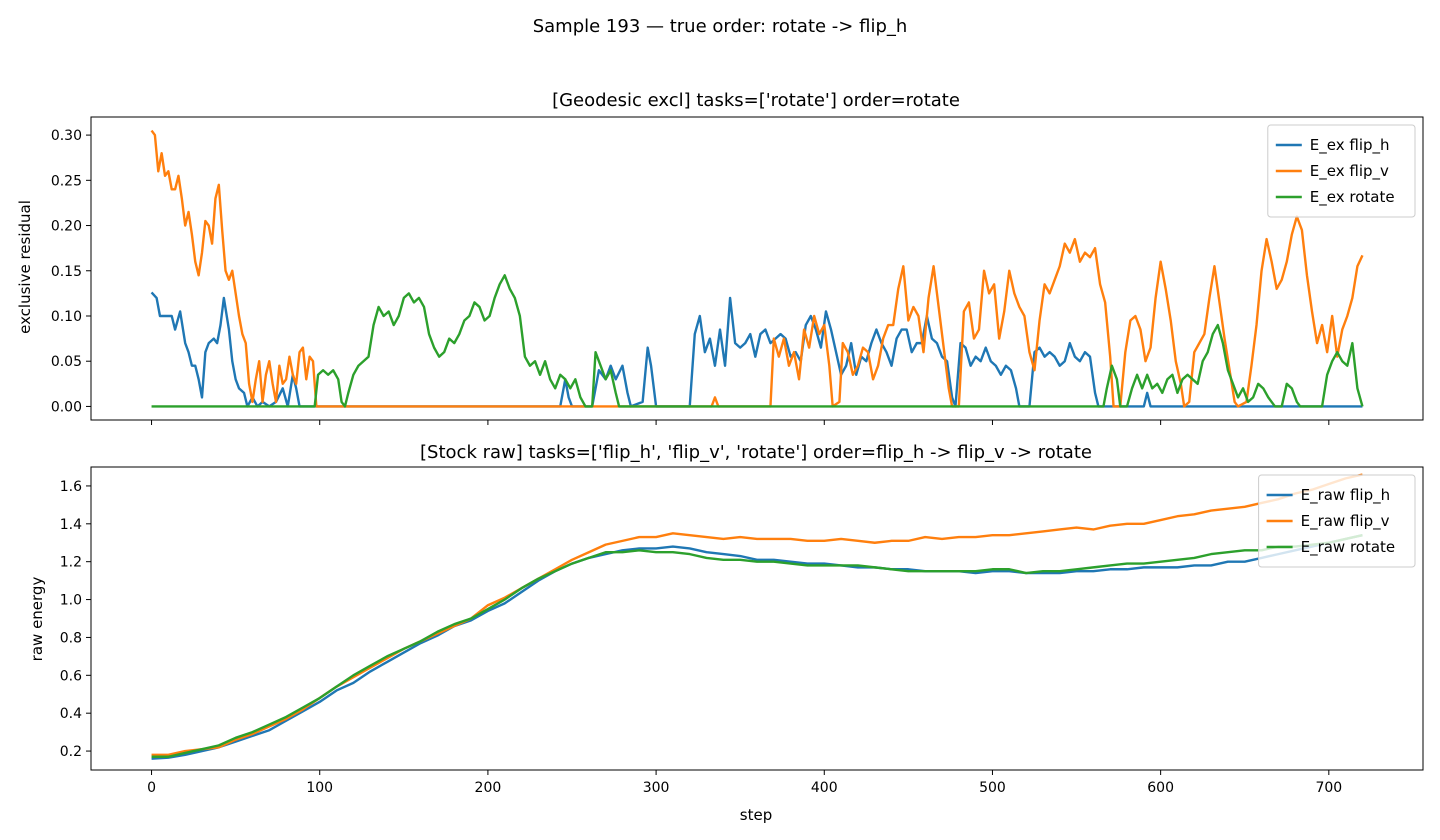 The width and height of the screenshot is (1440, 840). What do you see at coordinates (992, 788) in the screenshot?
I see `stock-xtick-label: 500` at bounding box center [992, 788].